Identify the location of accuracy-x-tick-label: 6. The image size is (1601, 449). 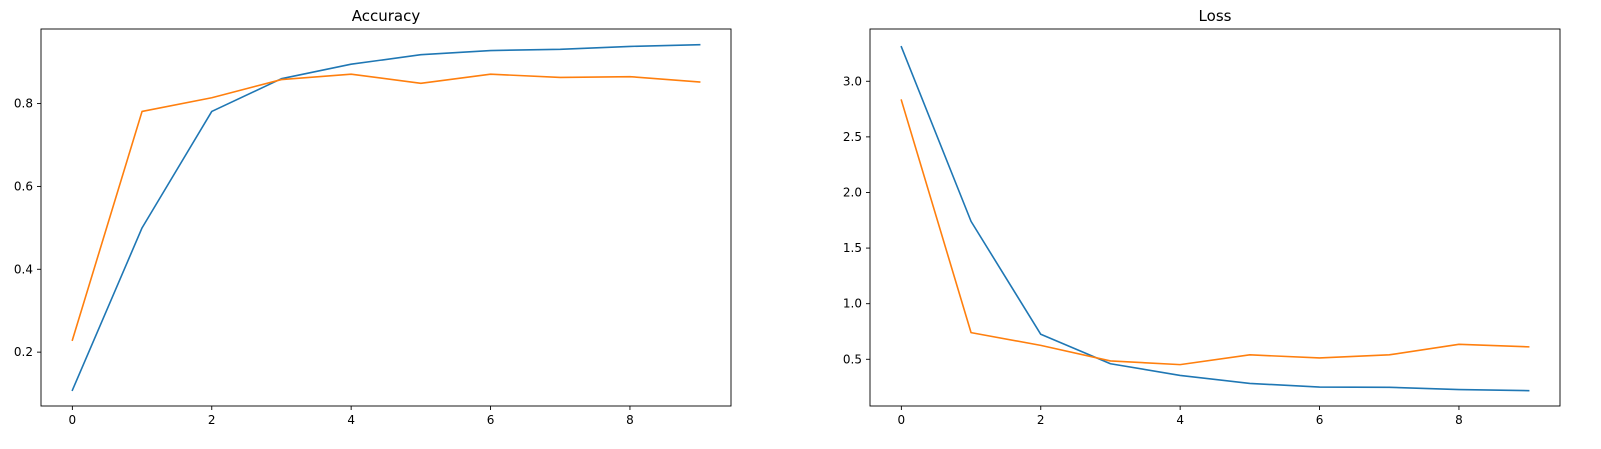
(491, 420).